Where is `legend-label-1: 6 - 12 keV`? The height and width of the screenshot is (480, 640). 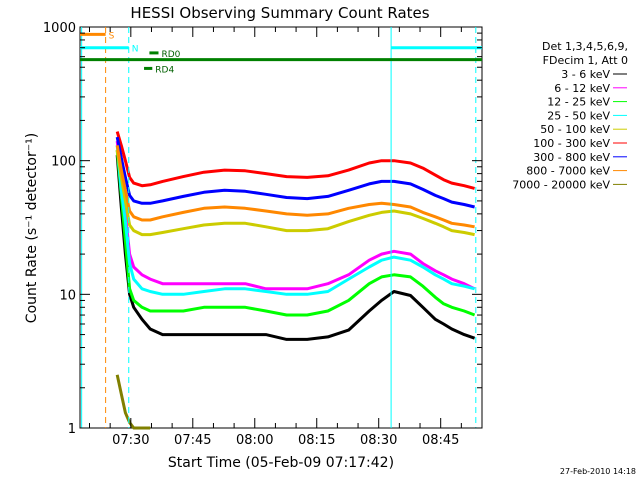 legend-label-1: 6 - 12 keV is located at coordinates (582, 88).